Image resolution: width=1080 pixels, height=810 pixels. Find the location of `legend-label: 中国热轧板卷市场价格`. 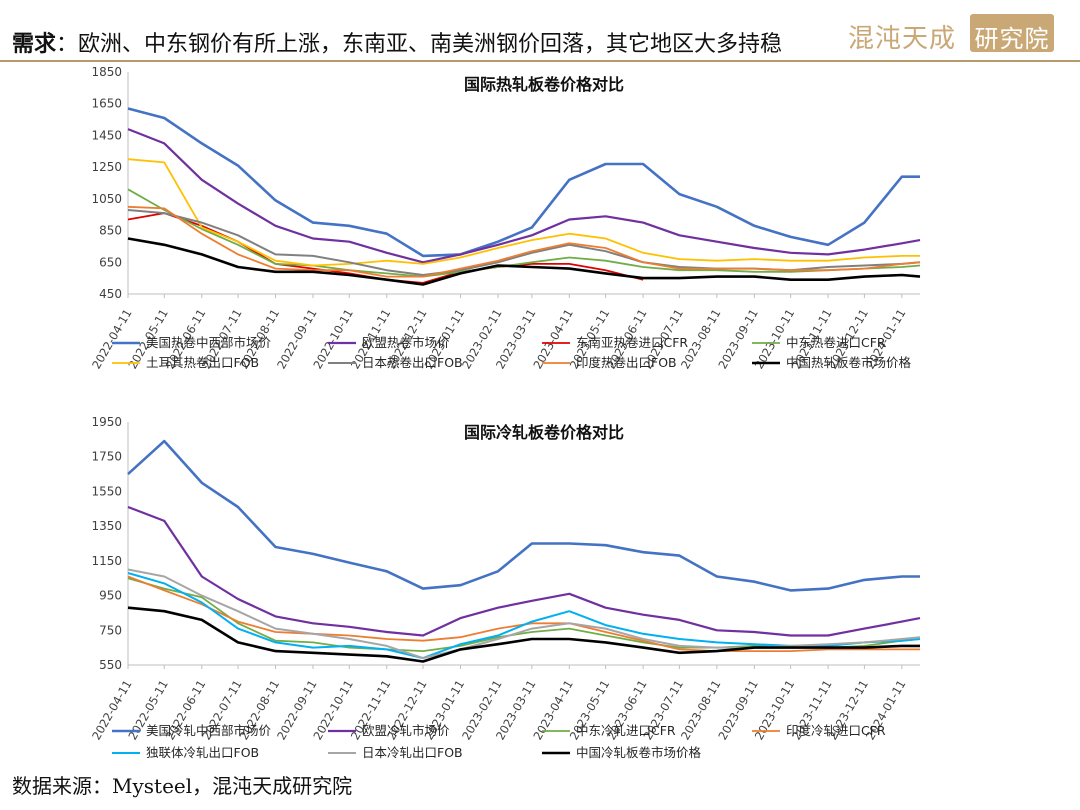

legend-label: 中国热轧板卷市场价格 is located at coordinates (849, 362).